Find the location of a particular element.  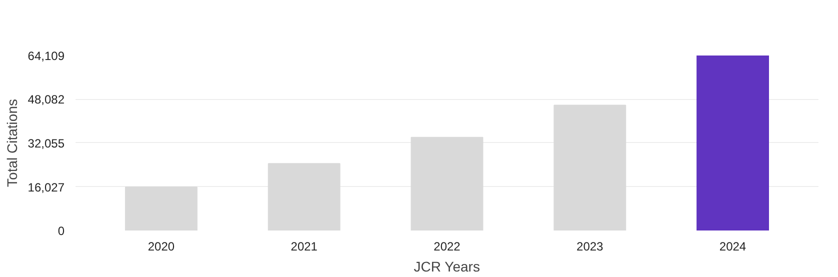

y-axis-title: Total Citations is located at coordinates (12, 143).